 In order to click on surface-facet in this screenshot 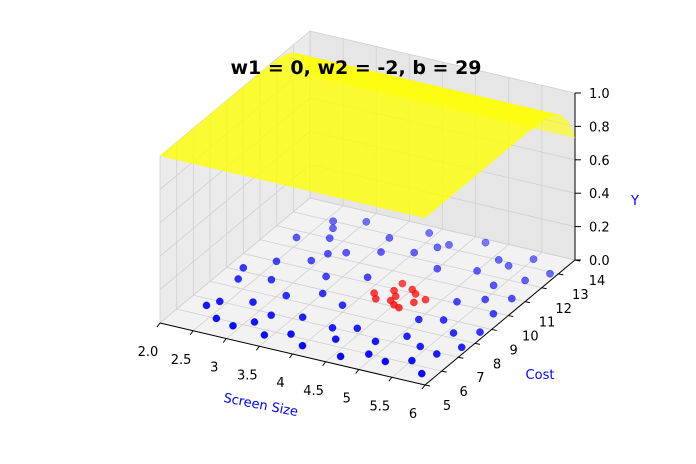, I will do `click(441, 103)`.